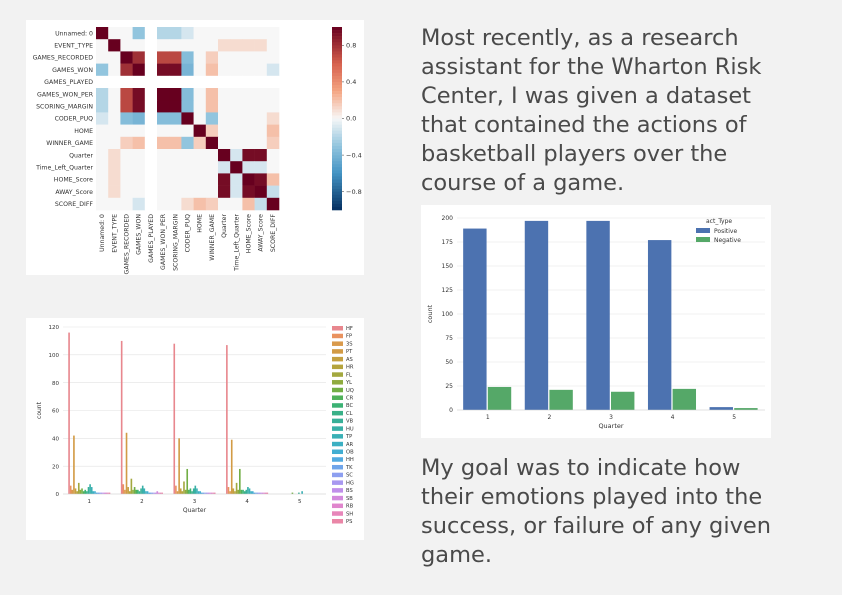  I want to click on heatmap-col-label: GAMES_WON, so click(139, 234).